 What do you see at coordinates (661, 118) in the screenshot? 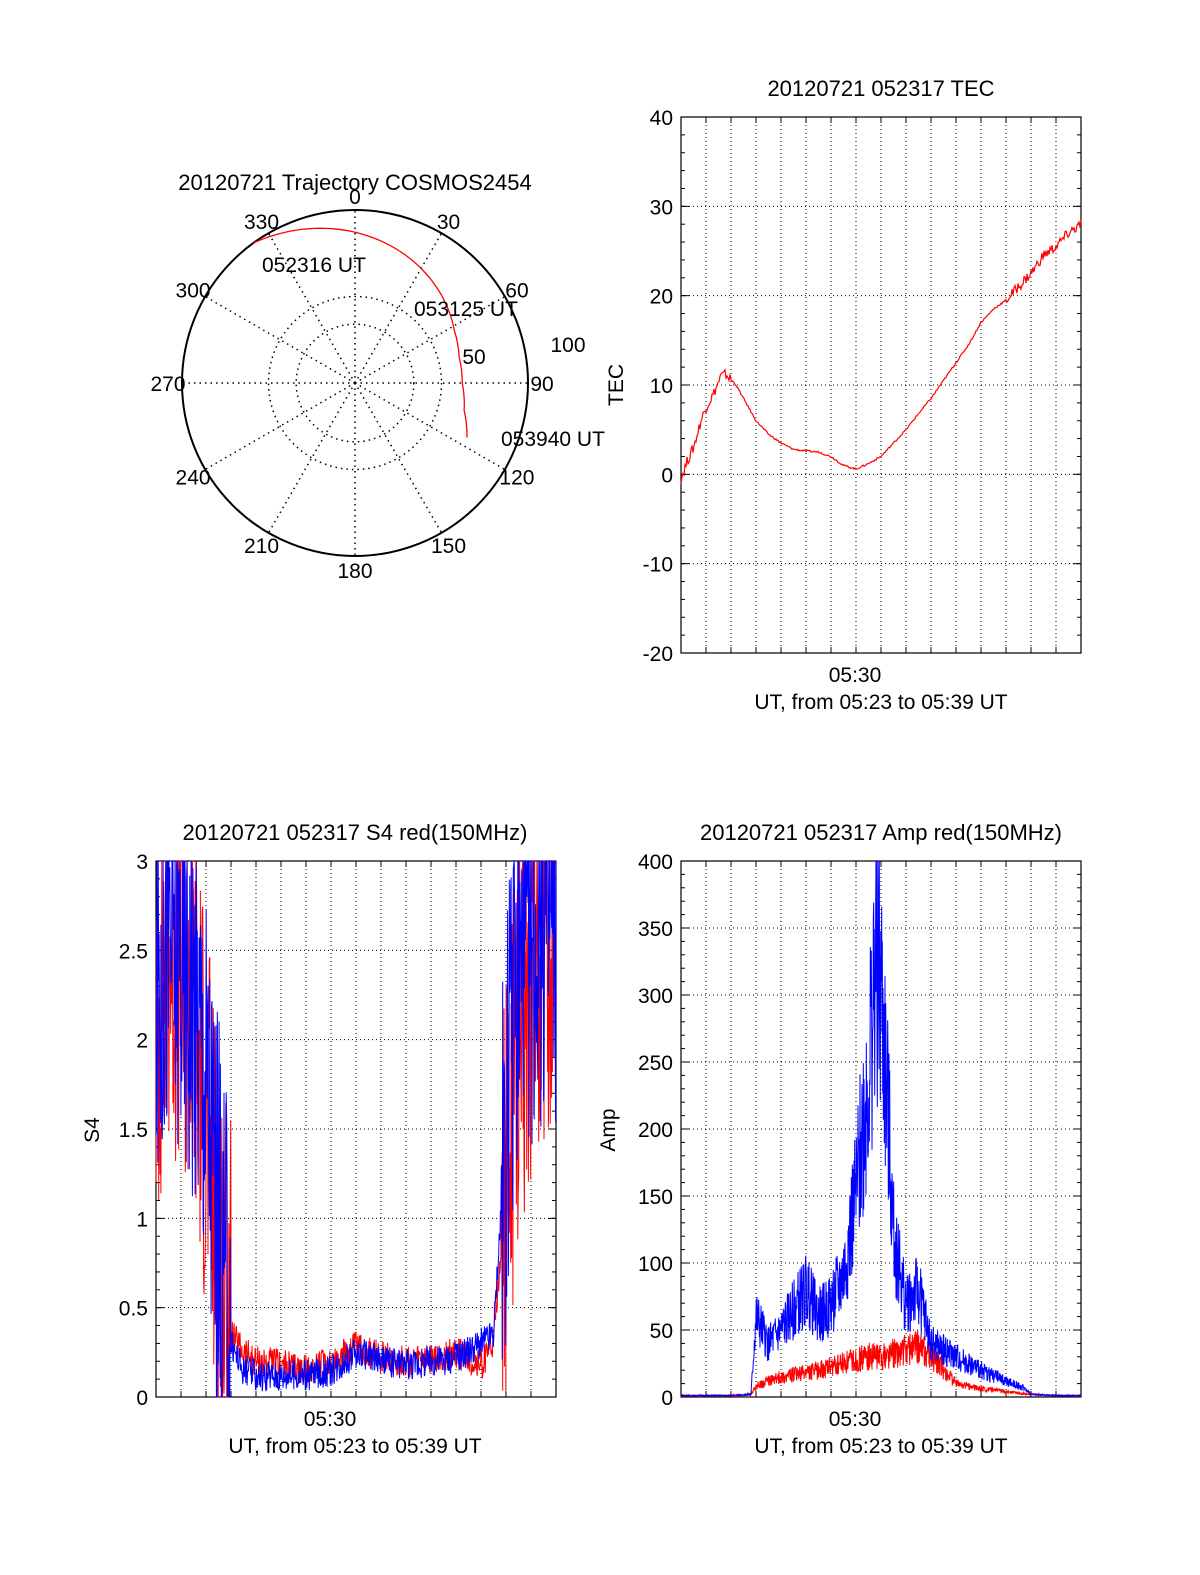
I see `y-tick-label: 40` at bounding box center [661, 118].